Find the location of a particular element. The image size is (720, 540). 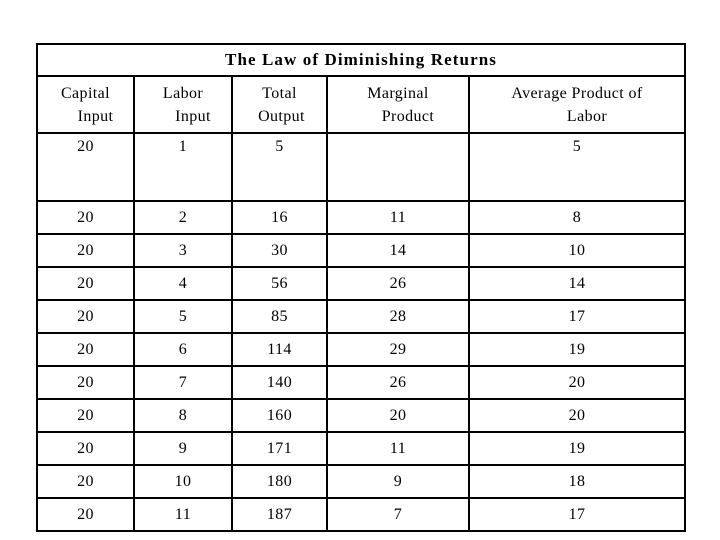

column-header: Marginal Product is located at coordinates (398, 104).